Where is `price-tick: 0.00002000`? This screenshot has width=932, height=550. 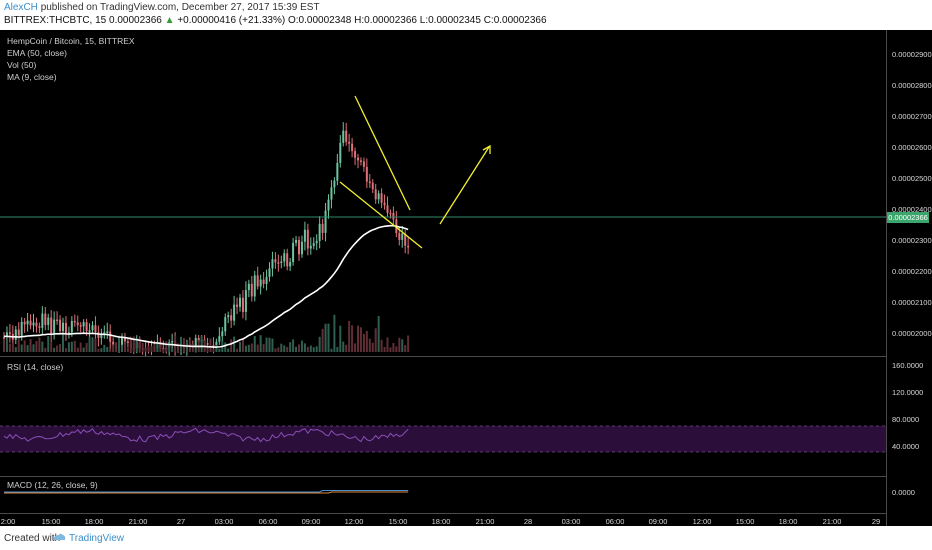 price-tick: 0.00002000 is located at coordinates (912, 333).